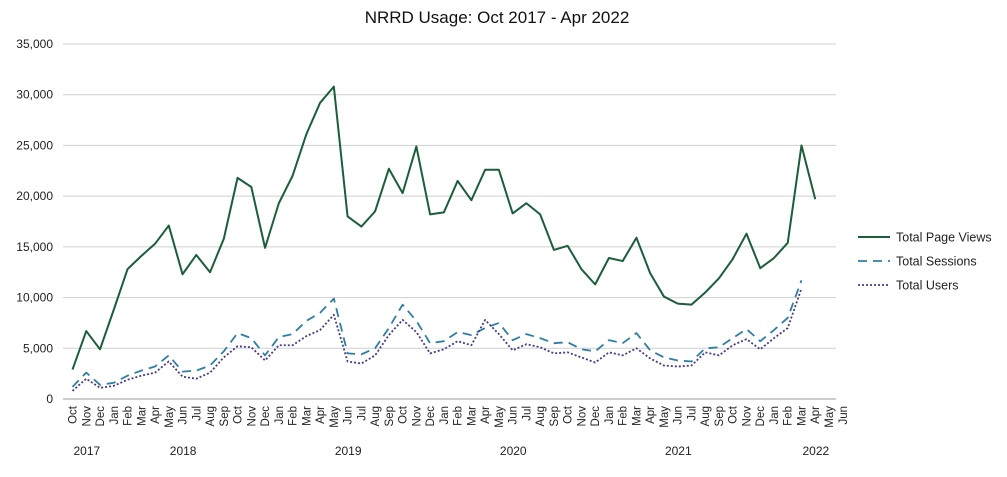 The width and height of the screenshot is (1007, 477). Describe the element at coordinates (513, 451) in the screenshot. I see `year-label: 2020` at that location.